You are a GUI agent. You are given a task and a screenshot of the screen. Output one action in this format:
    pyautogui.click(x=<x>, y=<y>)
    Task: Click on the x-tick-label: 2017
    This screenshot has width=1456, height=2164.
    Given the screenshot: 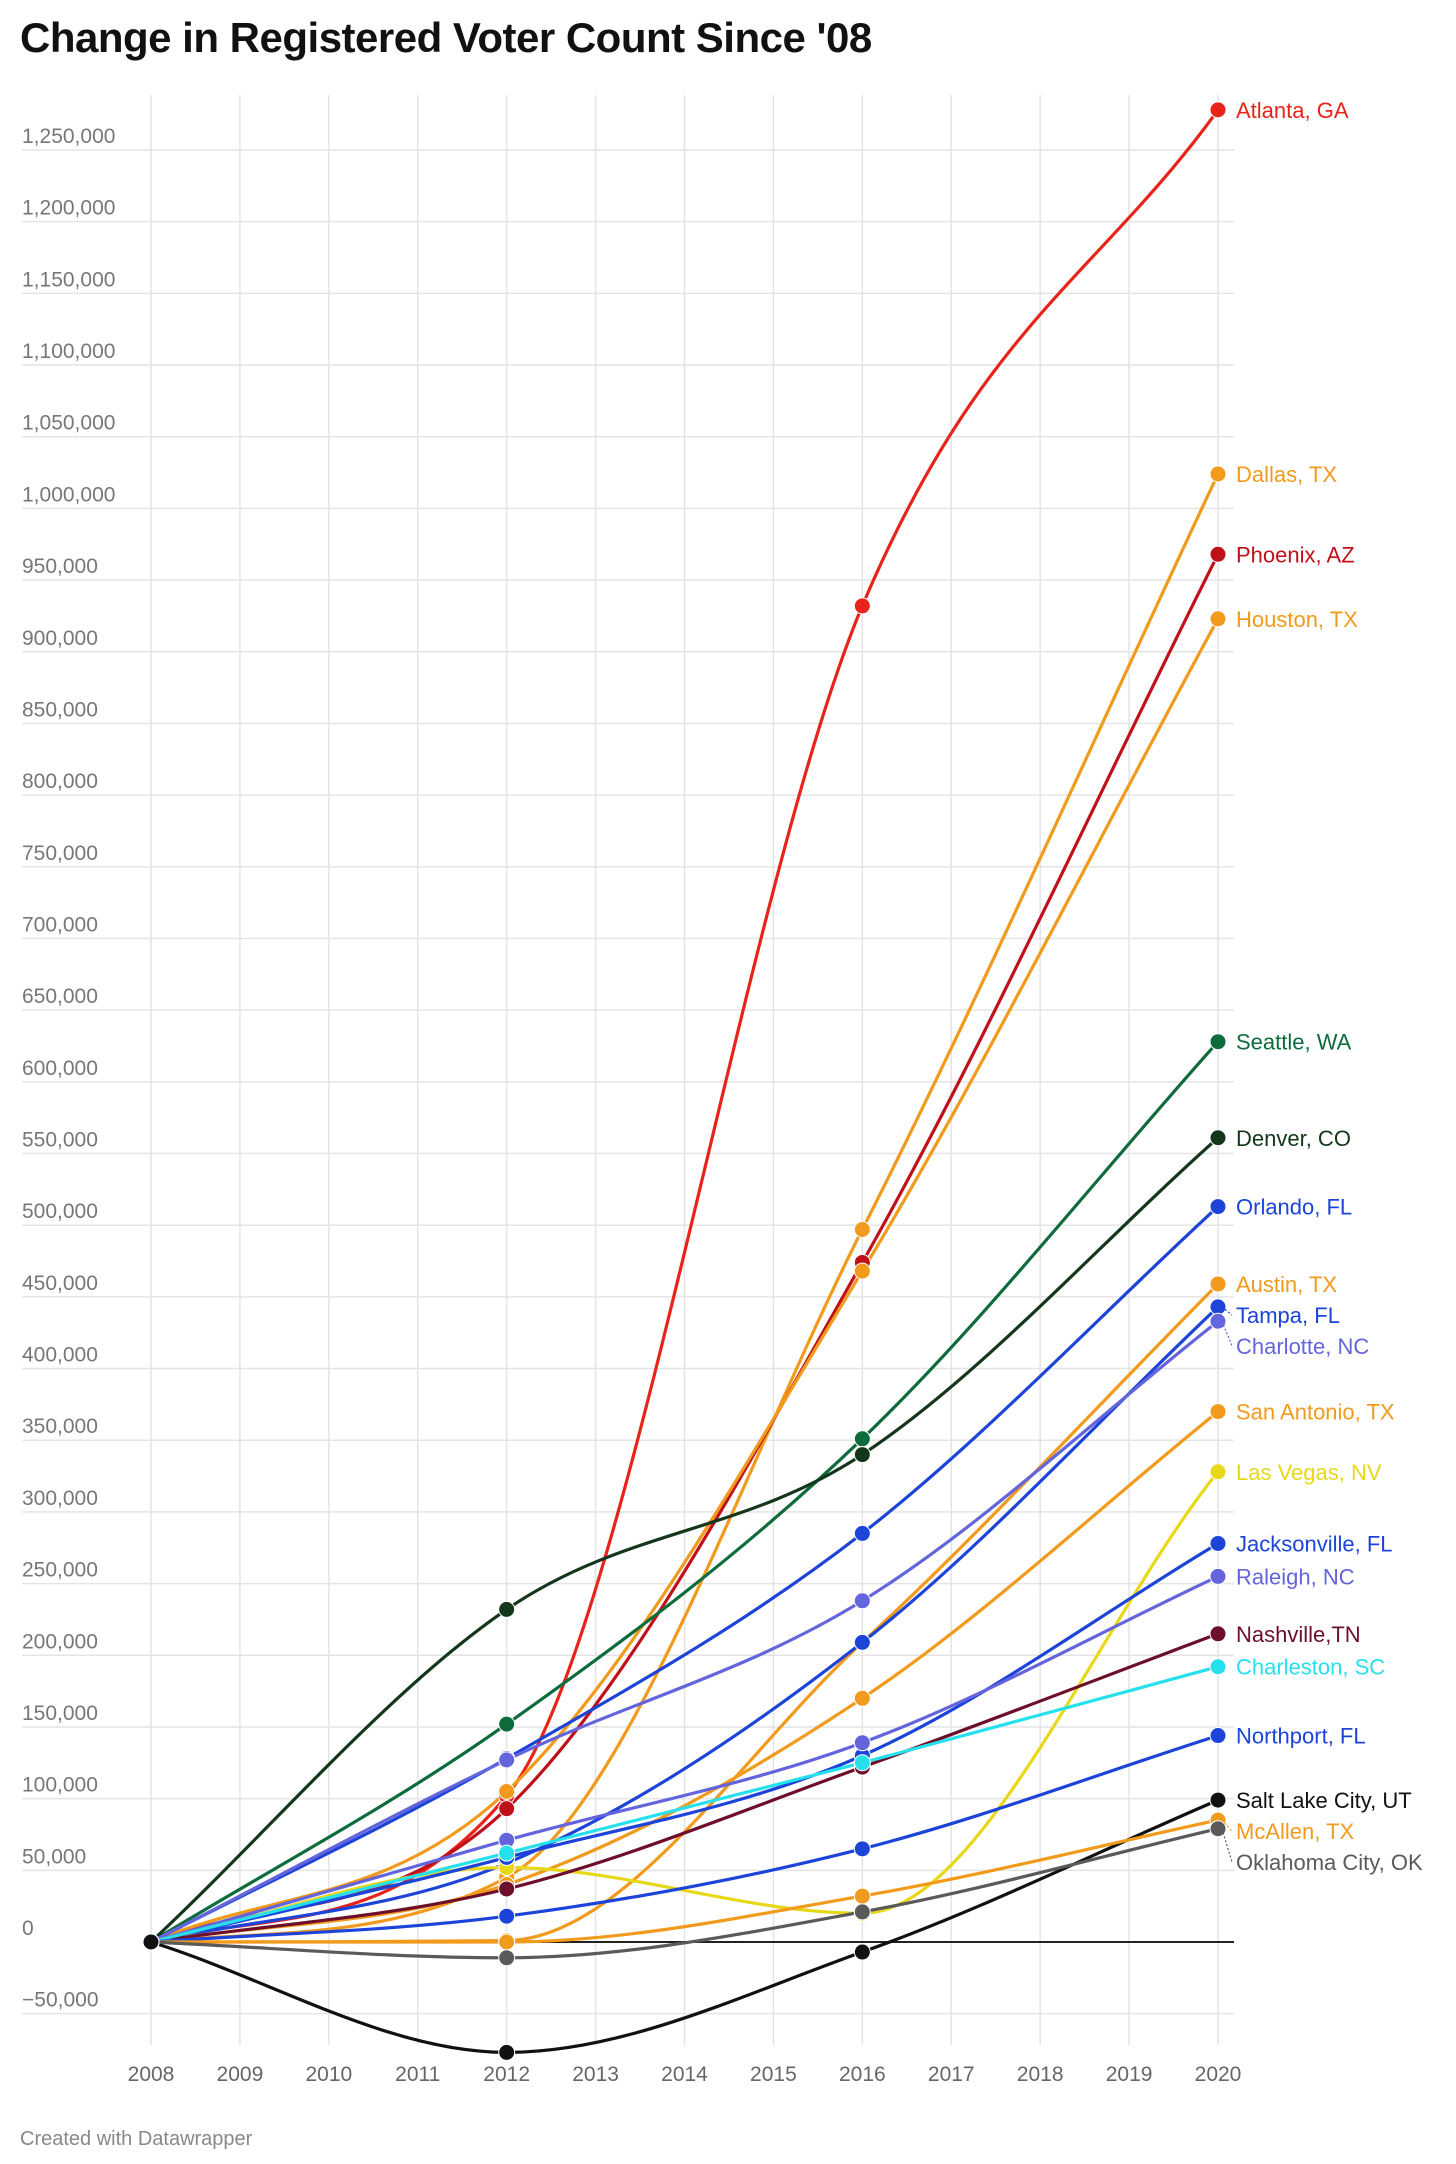 What is the action you would take?
    pyautogui.click(x=951, y=2074)
    